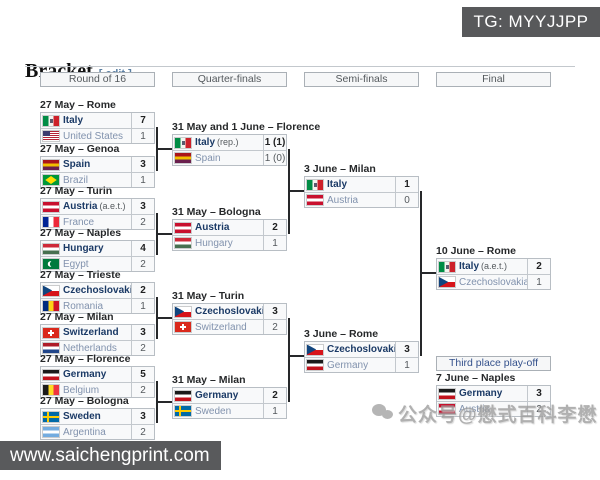 This screenshot has height=480, width=600. What do you see at coordinates (229, 142) in the screenshot?
I see `team-name: Italy (rep.)` at bounding box center [229, 142].